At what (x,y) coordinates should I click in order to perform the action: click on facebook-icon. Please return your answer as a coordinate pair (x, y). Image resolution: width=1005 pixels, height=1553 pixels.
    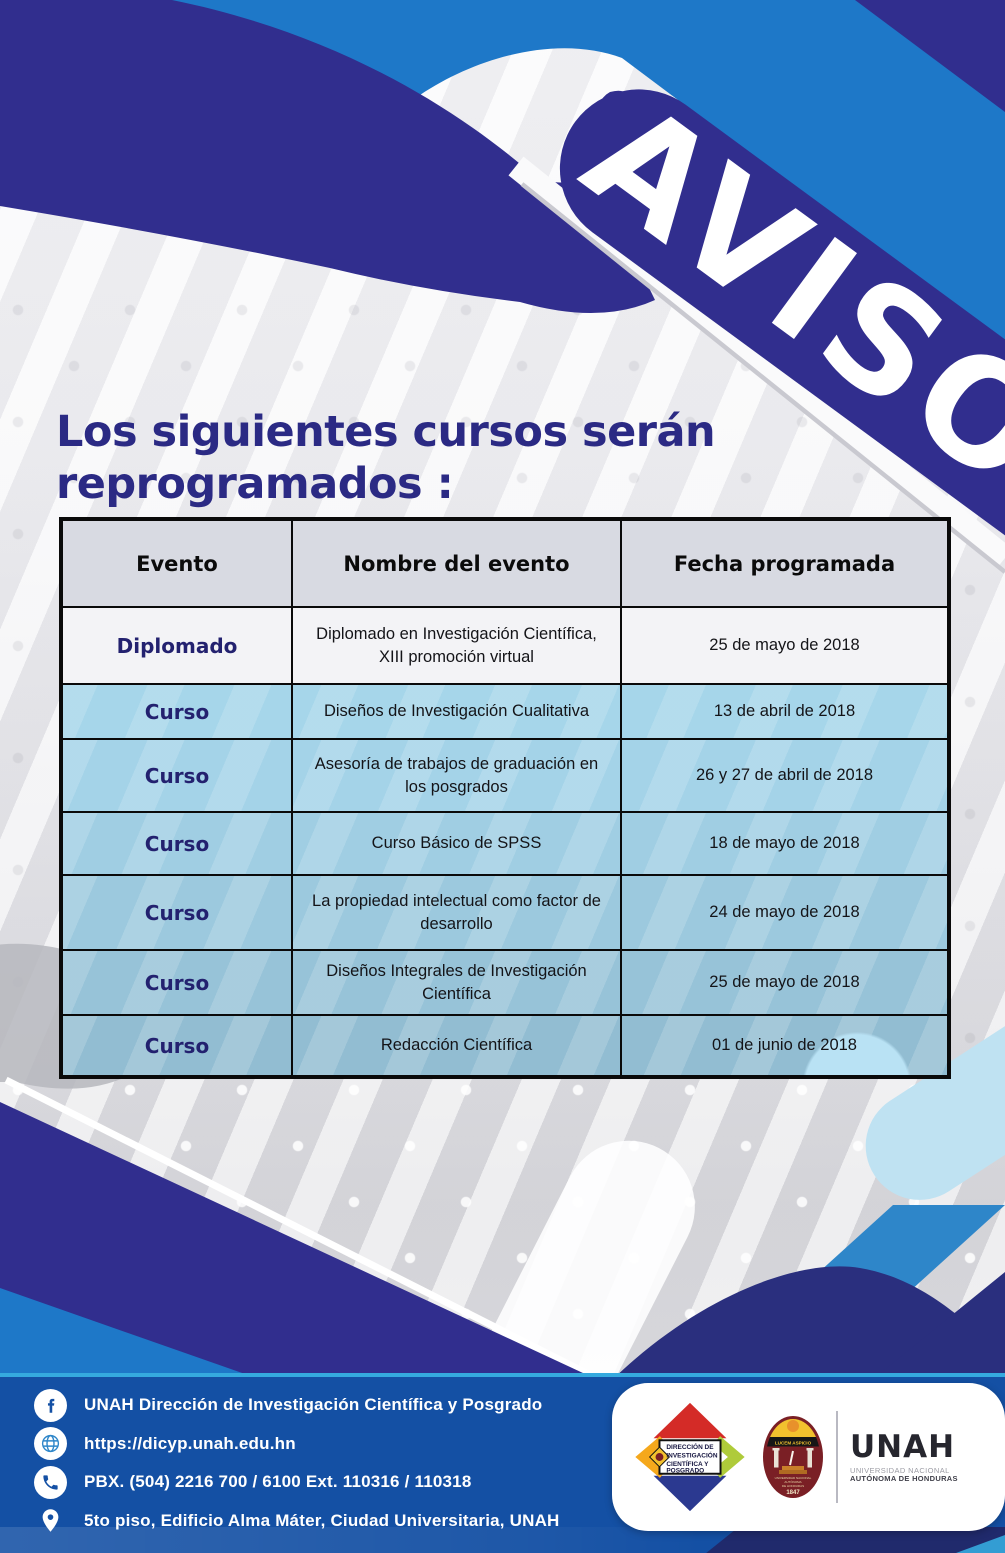
    Looking at the image, I should click on (50, 1405).